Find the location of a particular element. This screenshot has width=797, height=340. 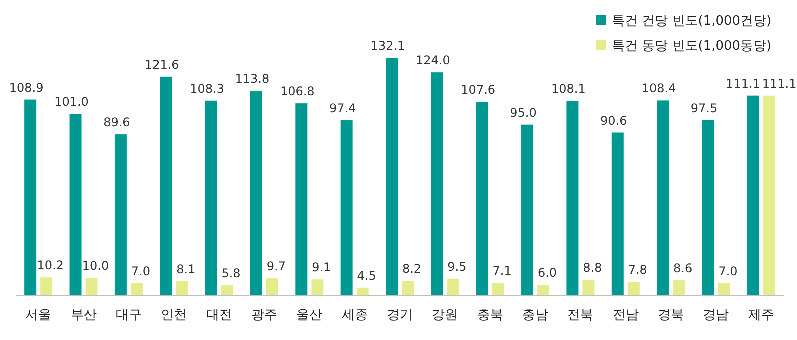

x-tick-label: 충남 is located at coordinates (535, 315).